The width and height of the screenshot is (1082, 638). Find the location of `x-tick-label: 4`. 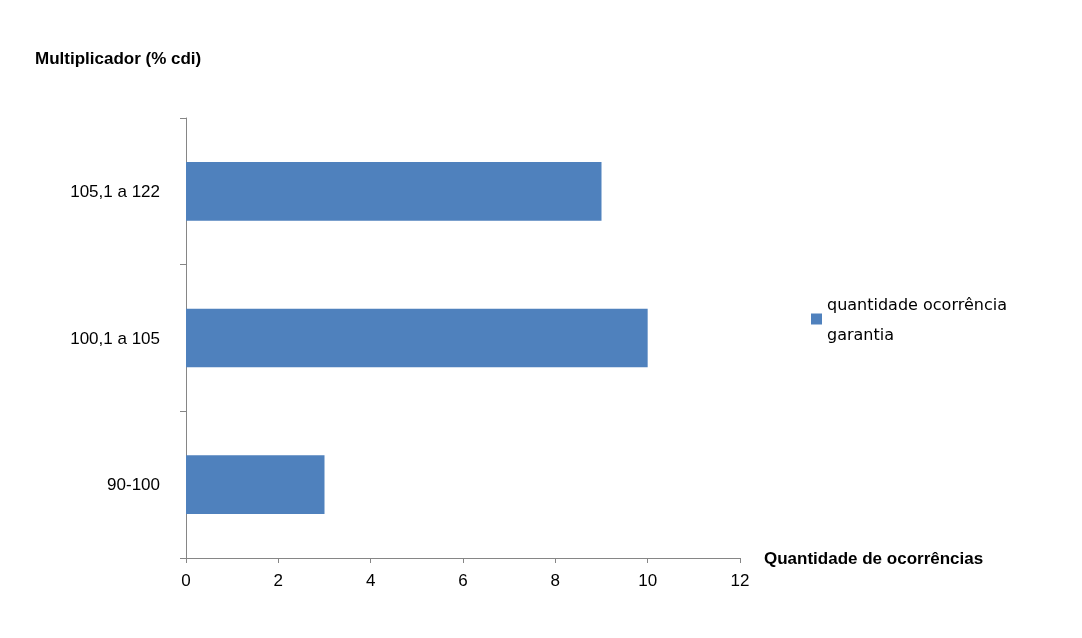

x-tick-label: 4 is located at coordinates (370, 580).